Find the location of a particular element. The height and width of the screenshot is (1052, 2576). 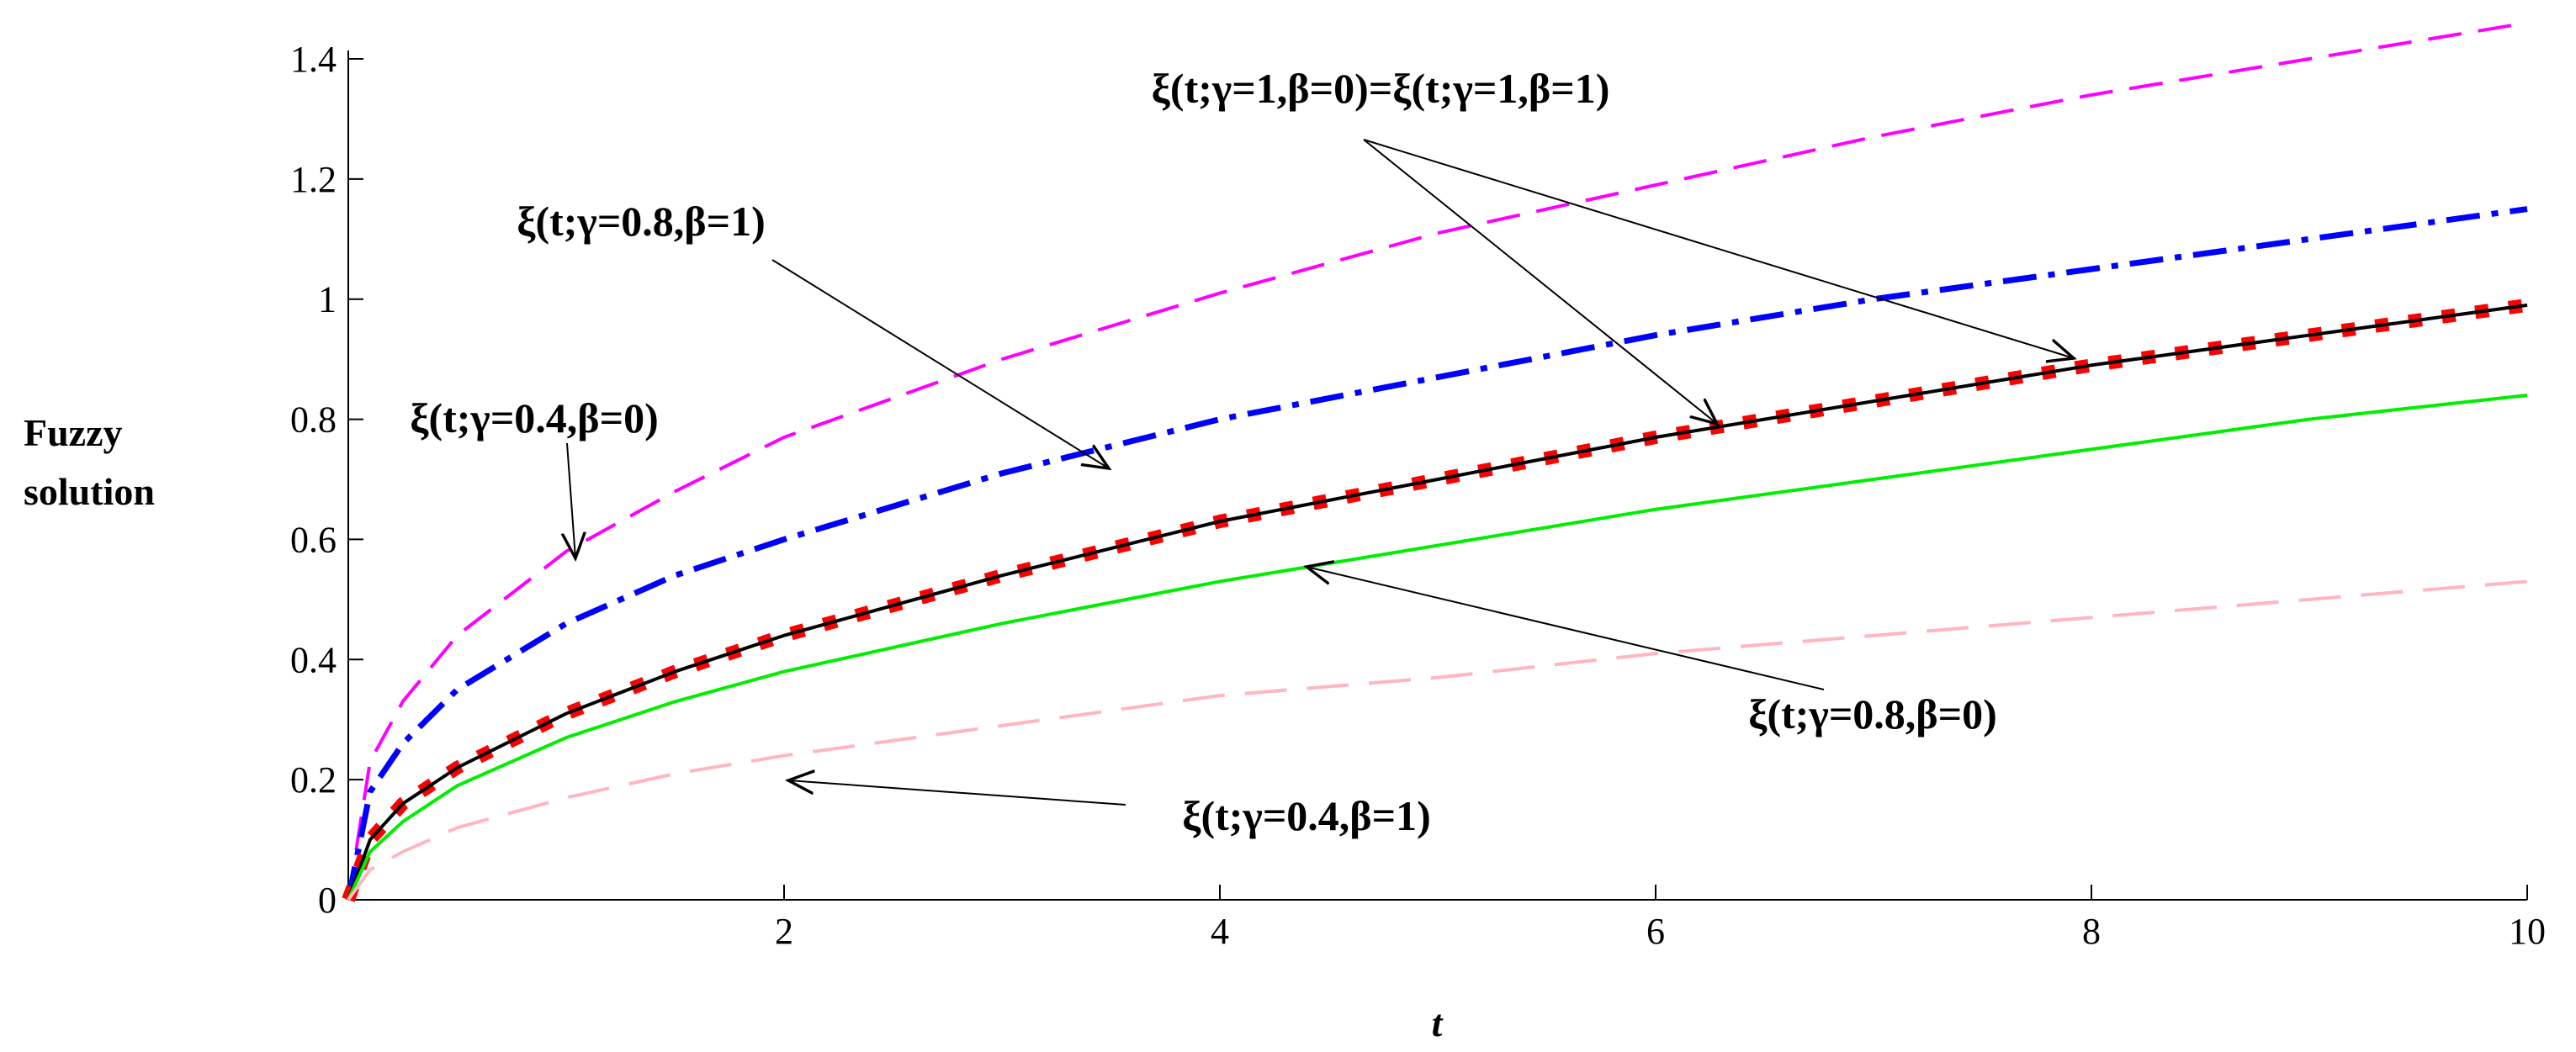

y-tick-label: 1.2 is located at coordinates (313, 179).